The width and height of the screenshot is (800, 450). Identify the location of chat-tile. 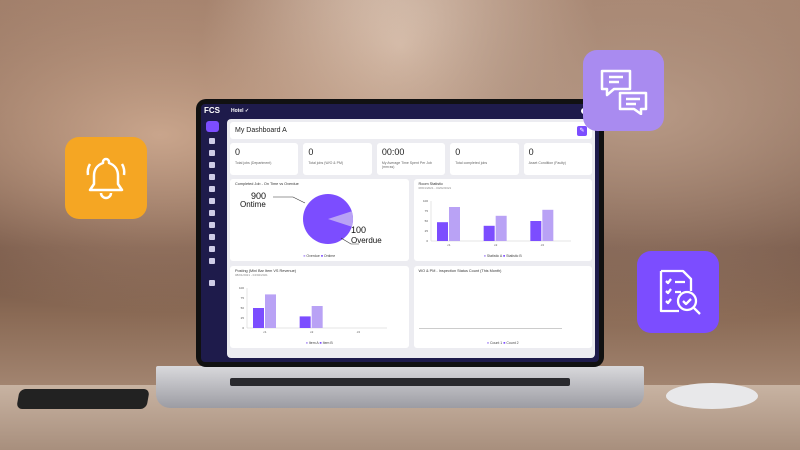
(623, 90).